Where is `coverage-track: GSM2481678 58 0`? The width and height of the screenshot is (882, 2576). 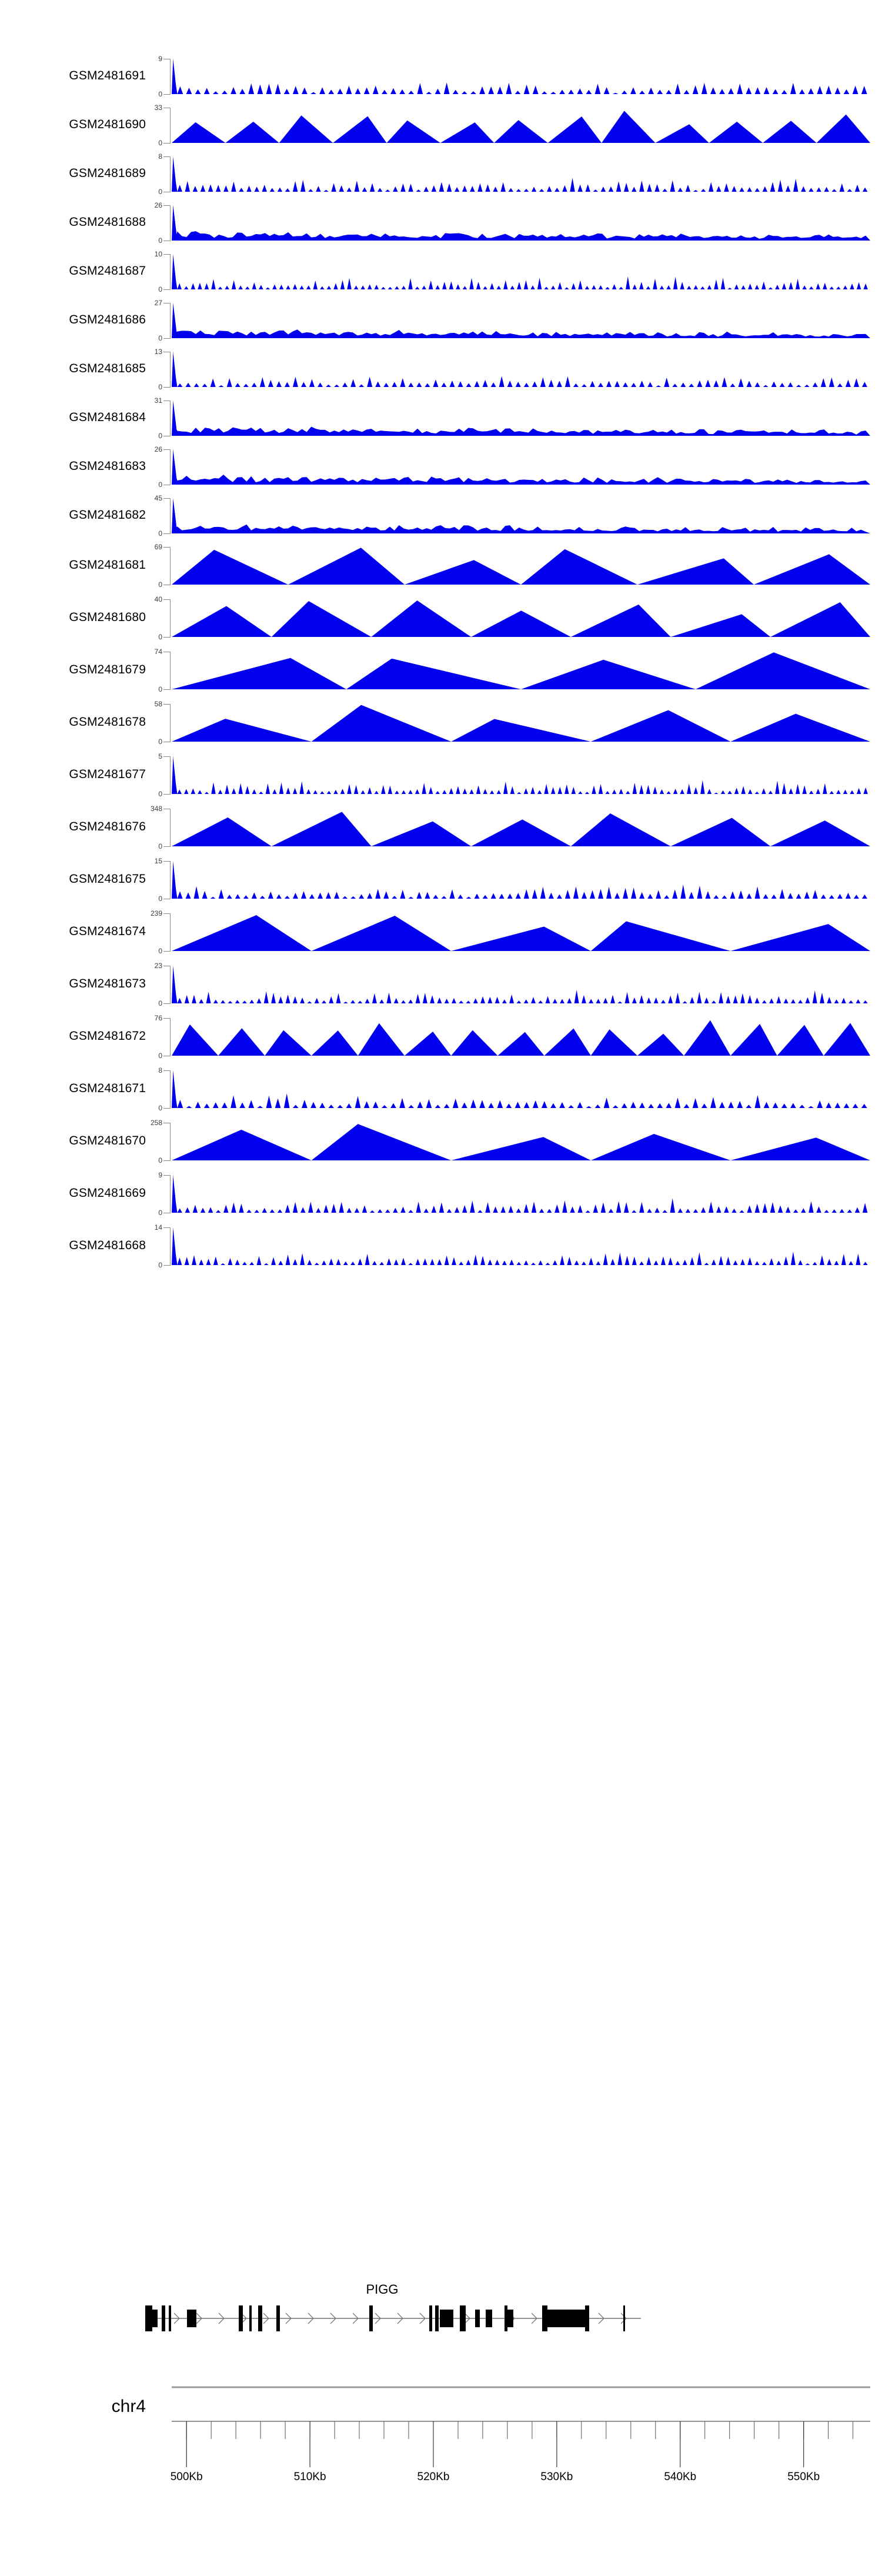 coverage-track: GSM2481678 58 0 is located at coordinates (441, 722).